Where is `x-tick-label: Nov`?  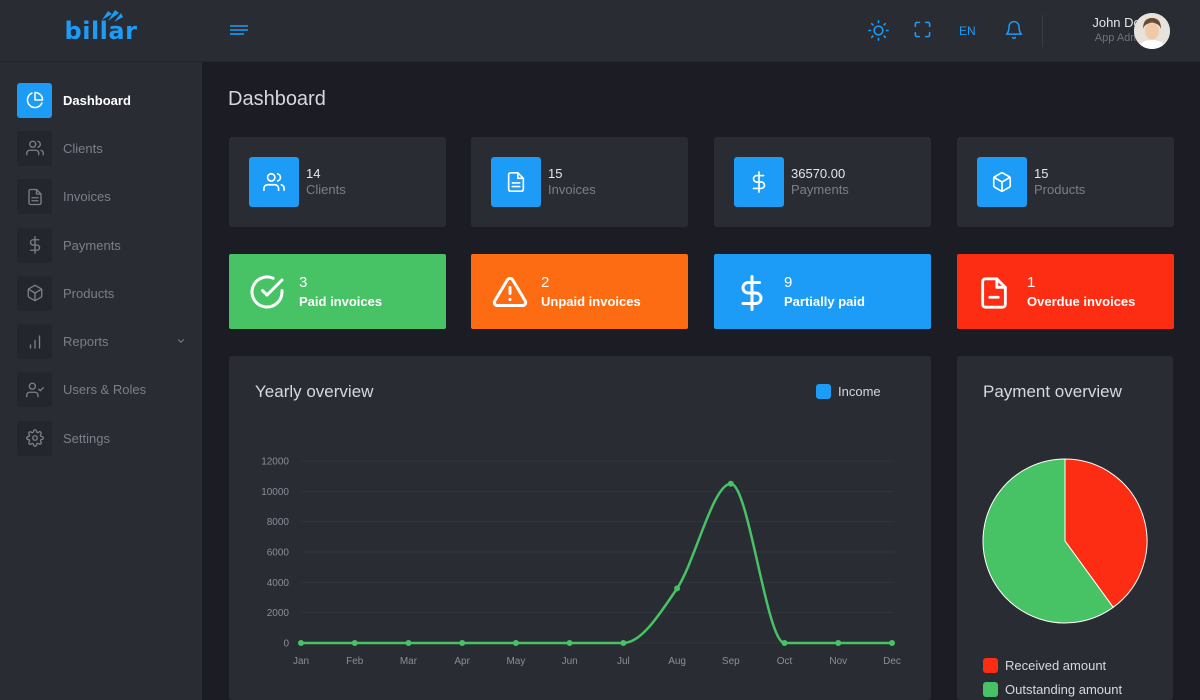 x-tick-label: Nov is located at coordinates (838, 661).